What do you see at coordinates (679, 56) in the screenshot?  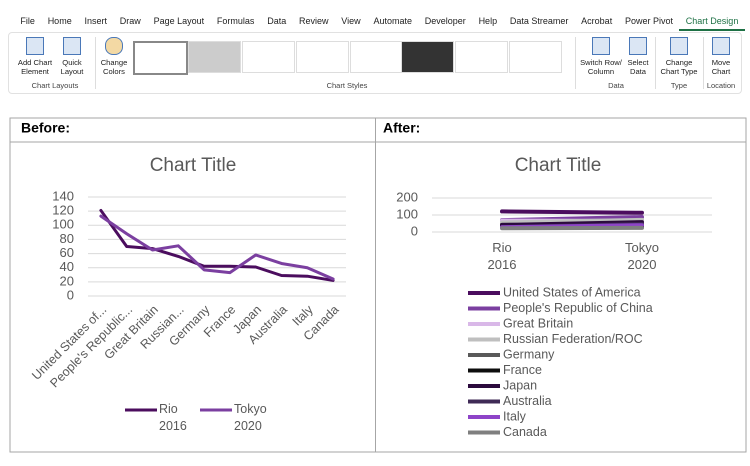 I see `change-chart-type-button: Change Chart Type` at bounding box center [679, 56].